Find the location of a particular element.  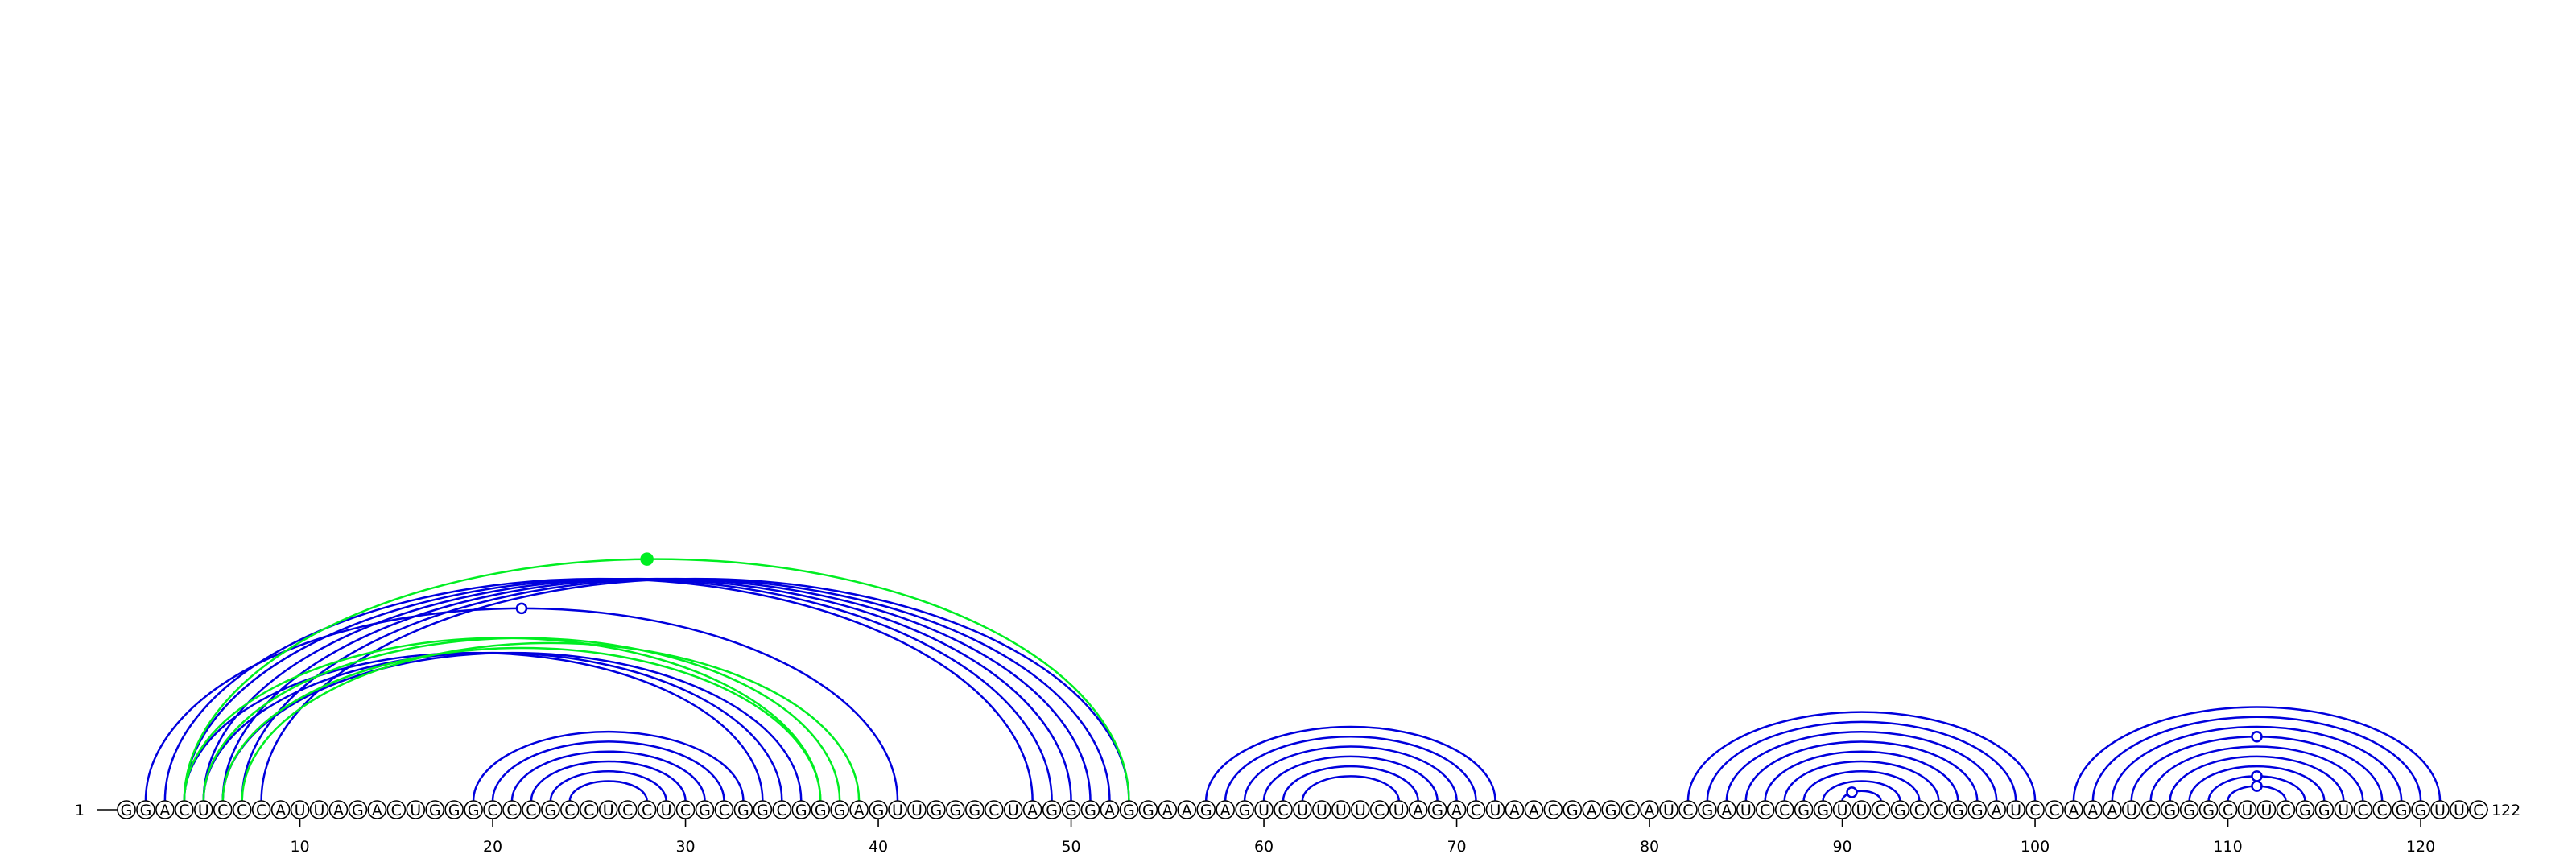

highlighted-base-pair-arc is located at coordinates (521, 719).